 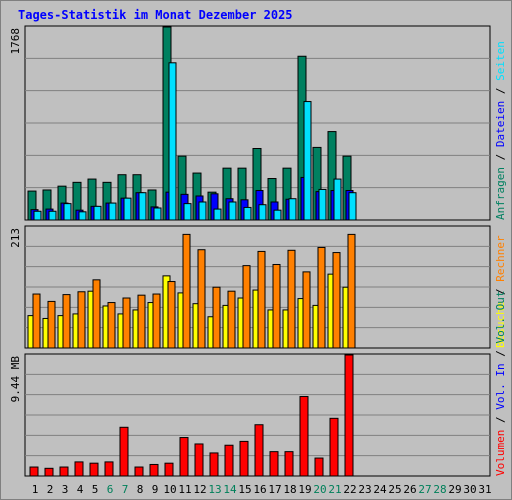 I want to click on legend-item-vol-out: Vol. Out, so click(x=500, y=317).